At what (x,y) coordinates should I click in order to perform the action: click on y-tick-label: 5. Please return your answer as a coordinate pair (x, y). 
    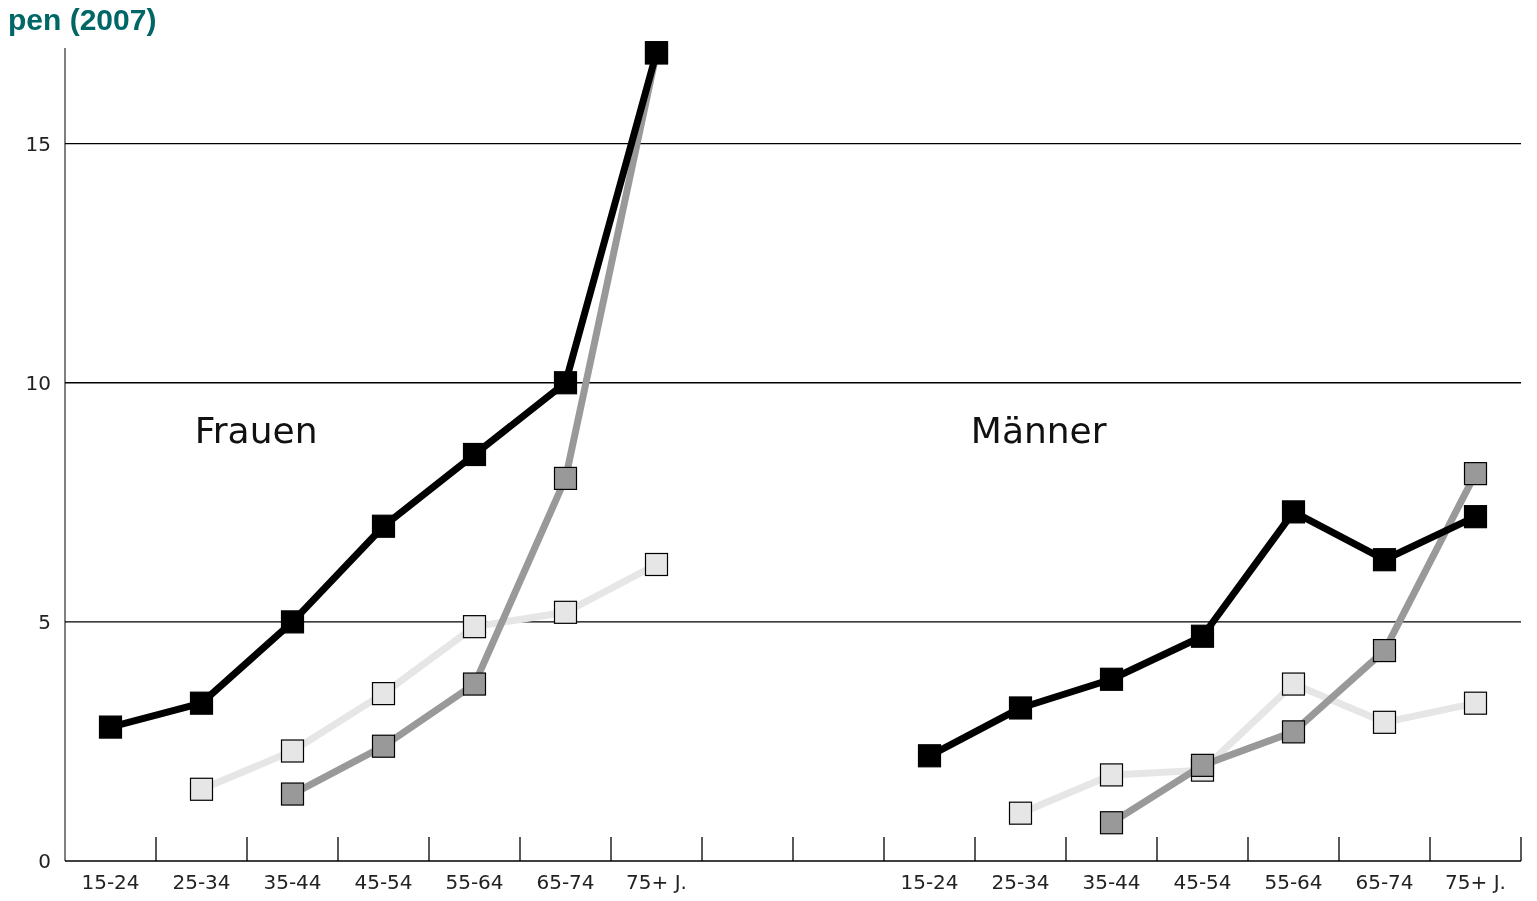
    Looking at the image, I should click on (44, 621).